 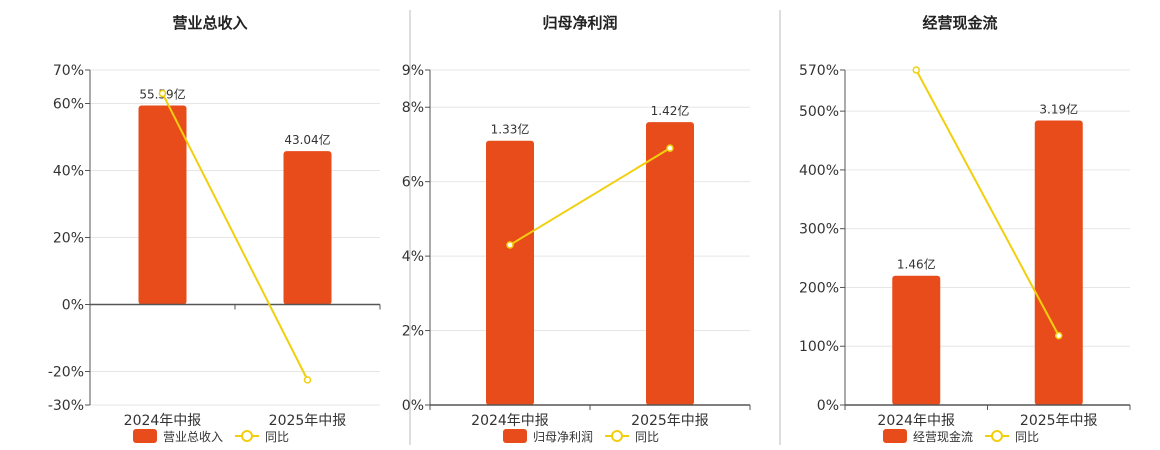 I want to click on bar-data-label: 1.42亿, so click(x=670, y=110).